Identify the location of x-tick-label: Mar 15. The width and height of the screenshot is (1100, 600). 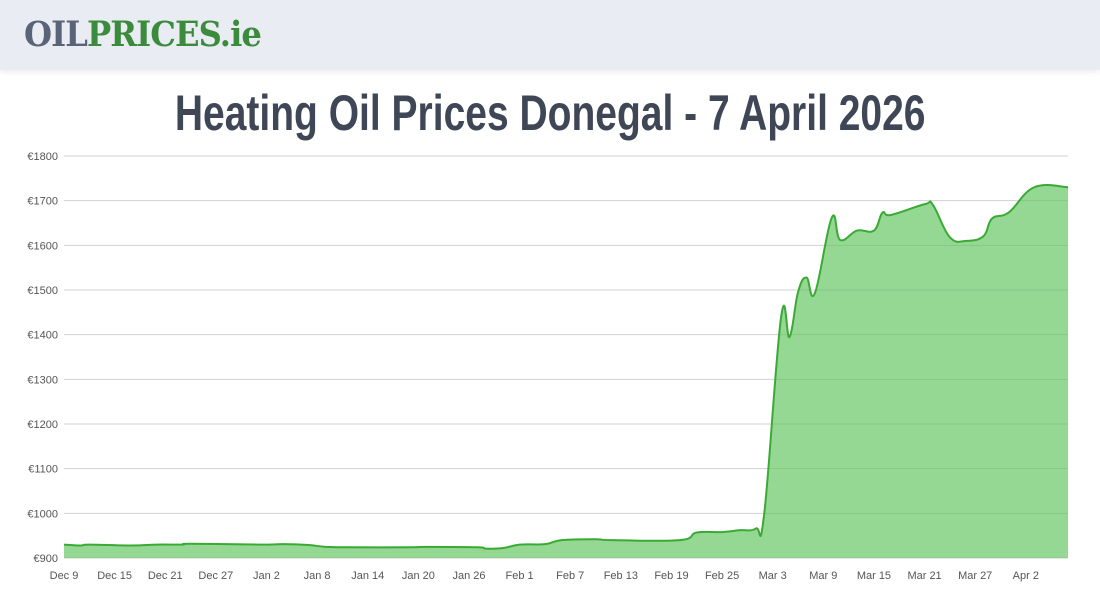
(874, 576).